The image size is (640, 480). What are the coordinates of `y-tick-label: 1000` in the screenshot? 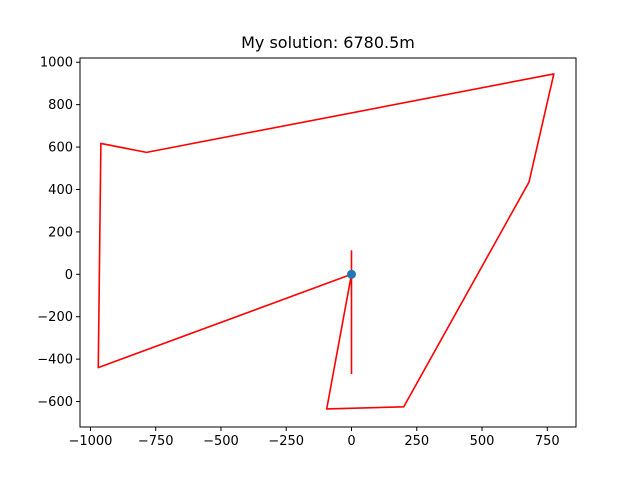 It's located at (56, 63).